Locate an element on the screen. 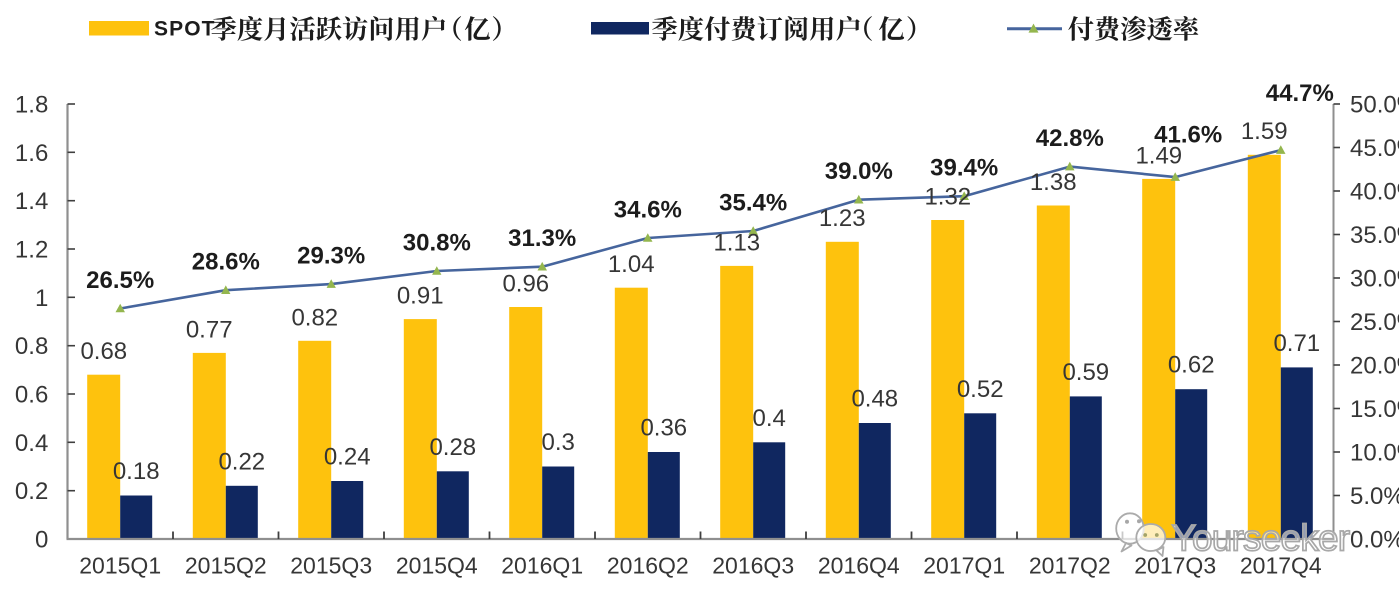 This screenshot has height=596, width=1399. svg-text: 0.6 is located at coordinates (31, 395).